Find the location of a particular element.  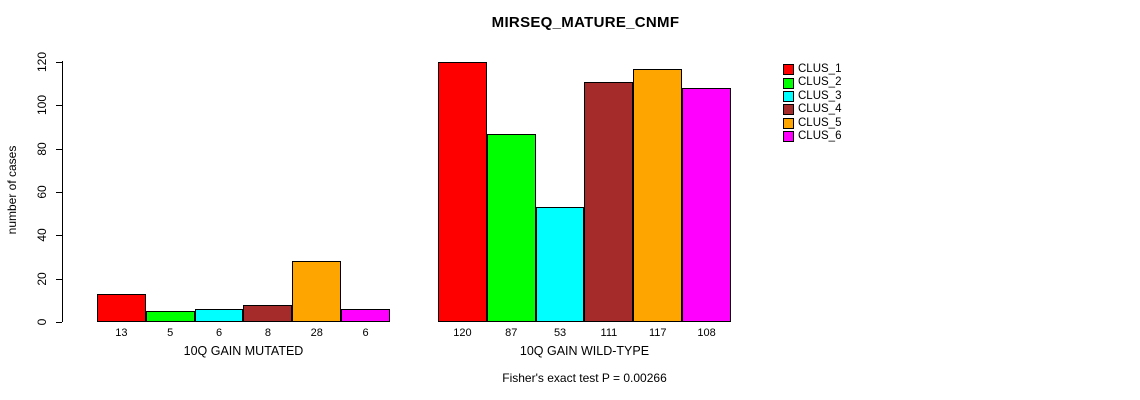

legend-item-clus_6: CLUS_6 is located at coordinates (812, 136).